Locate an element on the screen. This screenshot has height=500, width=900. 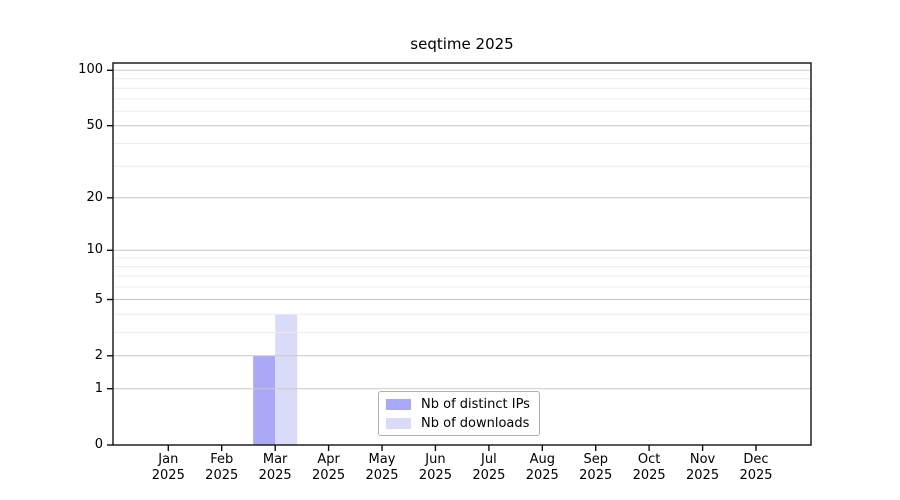
y-tick-label: 100 is located at coordinates (90, 70).